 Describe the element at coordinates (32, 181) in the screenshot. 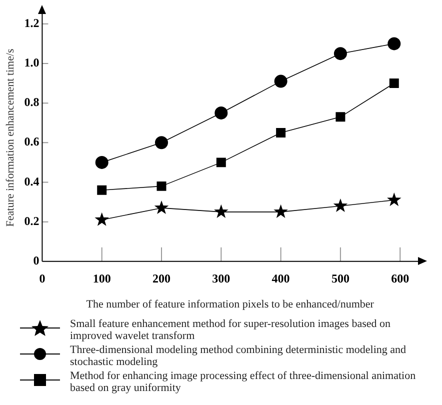

I see `y-tick-label: 0.4` at that location.